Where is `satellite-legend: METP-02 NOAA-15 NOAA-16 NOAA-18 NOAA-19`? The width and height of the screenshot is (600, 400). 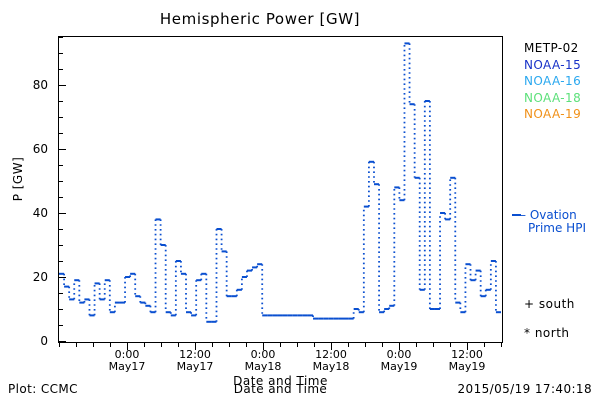 satellite-legend: METP-02 NOAA-15 NOAA-16 NOAA-18 NOAA-19 is located at coordinates (552, 81).